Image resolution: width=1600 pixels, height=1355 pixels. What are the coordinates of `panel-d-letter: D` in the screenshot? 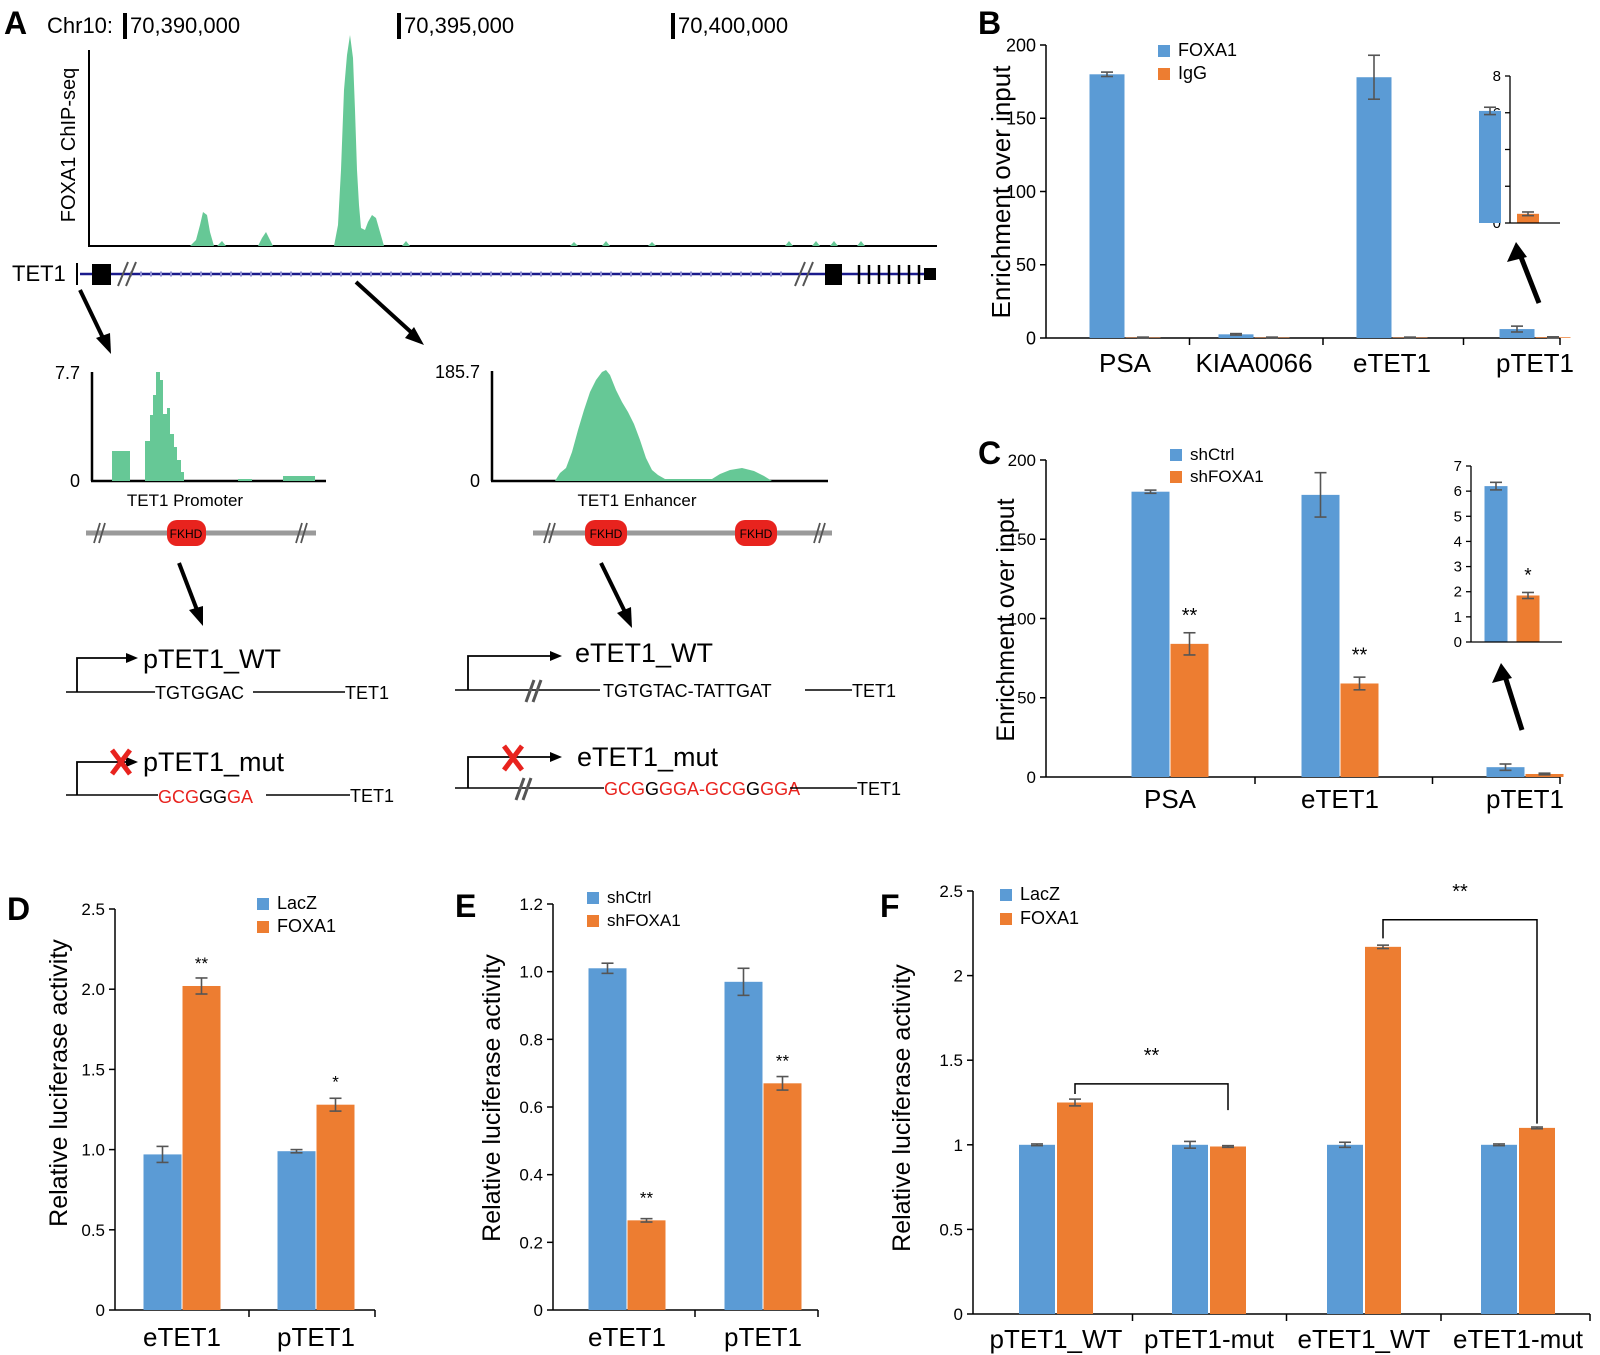 It's located at (18, 909).